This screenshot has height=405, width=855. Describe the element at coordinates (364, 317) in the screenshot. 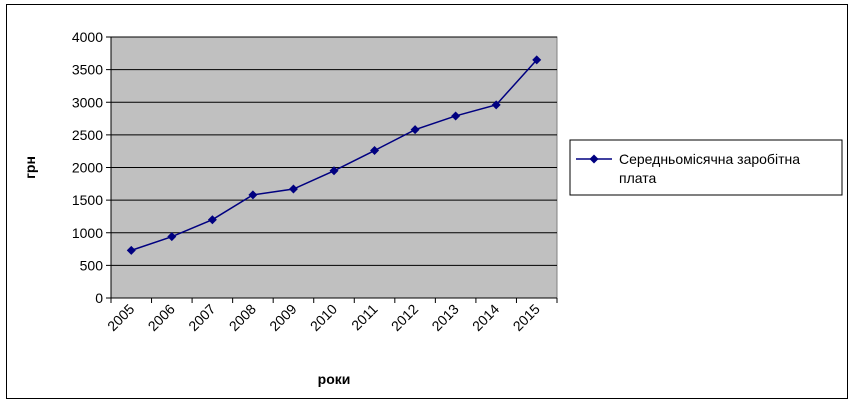

I see `x-tick-label: 2011` at that location.